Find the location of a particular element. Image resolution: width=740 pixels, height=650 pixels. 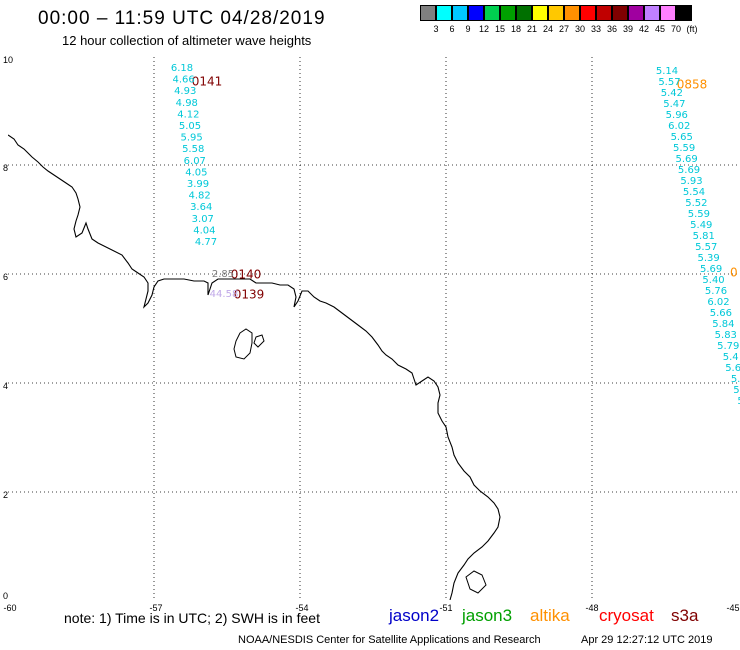

track-label: 0141 is located at coordinates (207, 82).